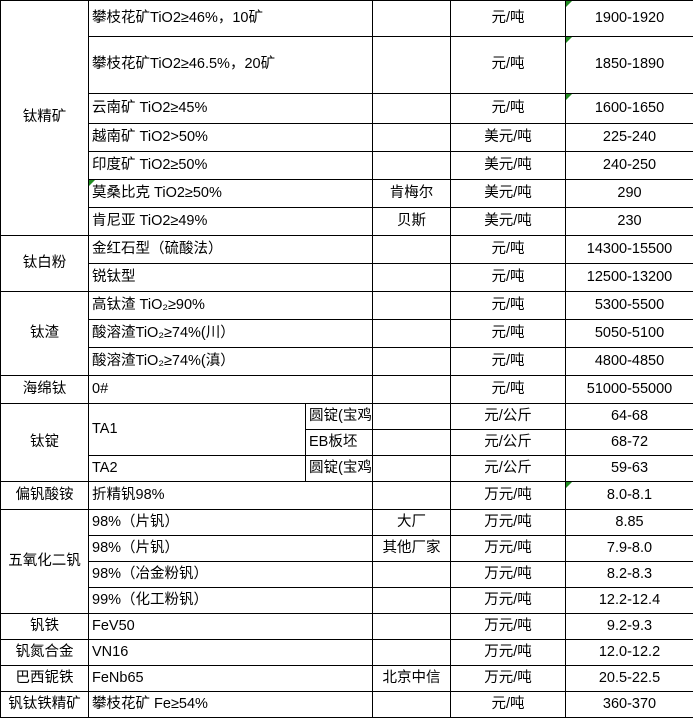 This screenshot has height=718, width=693. Describe the element at coordinates (629, 469) in the screenshot. I see `price-cell: 59-63` at that location.